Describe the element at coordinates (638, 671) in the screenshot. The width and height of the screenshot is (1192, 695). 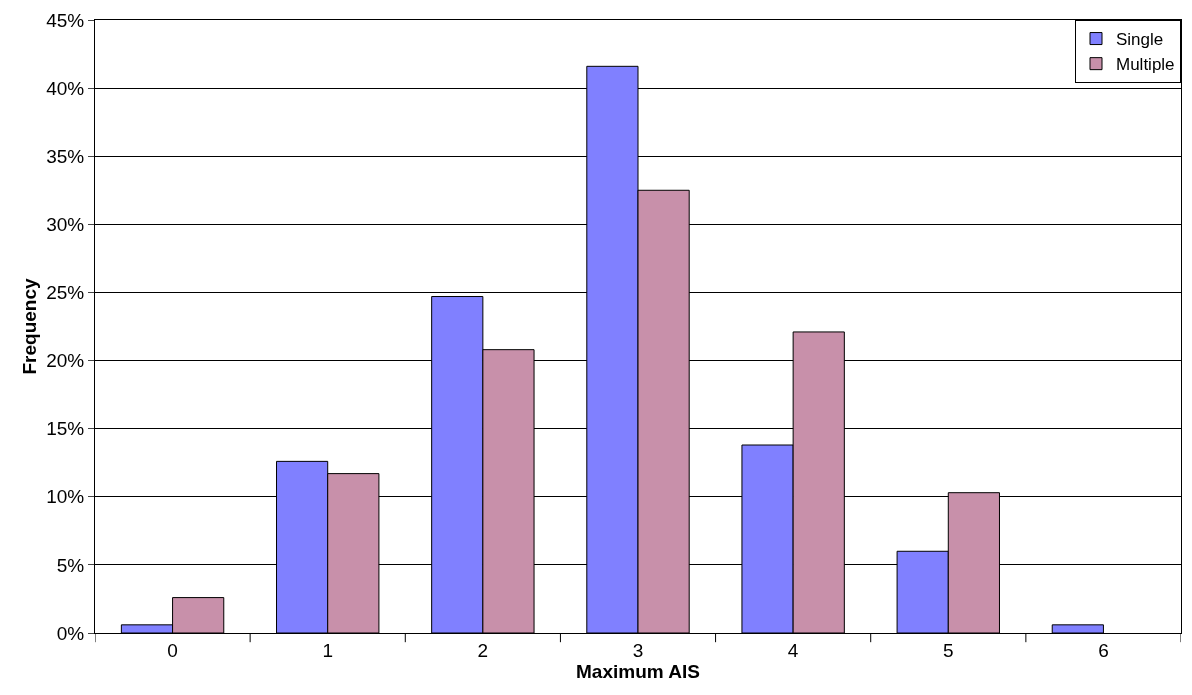
I see `x-axis-title: Maximum AIS` at that location.